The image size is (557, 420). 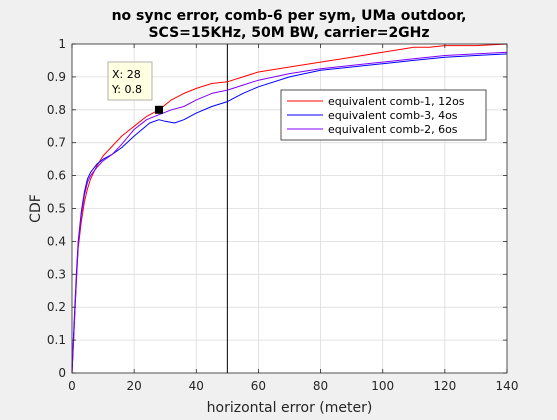 I want to click on y-tick-label: 0, so click(x=62, y=373).